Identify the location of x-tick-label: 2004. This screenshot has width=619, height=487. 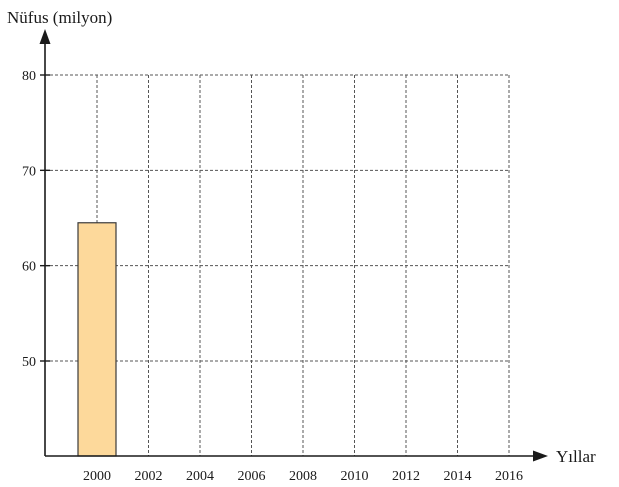
(200, 476).